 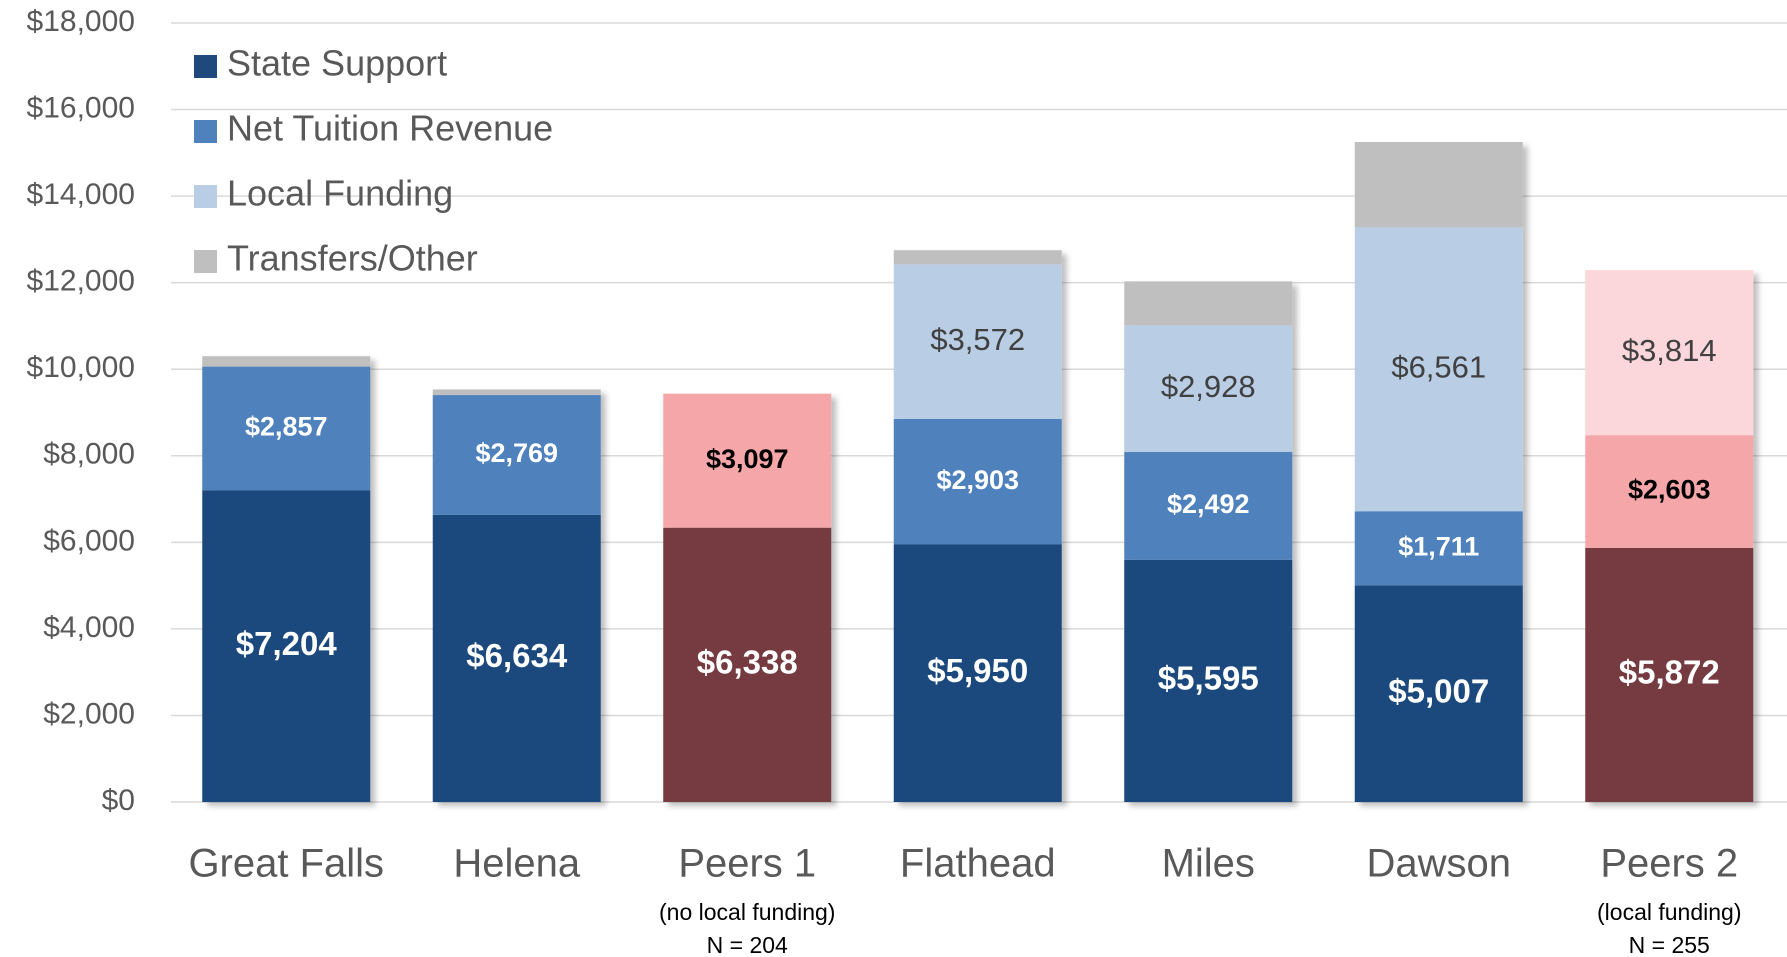 What do you see at coordinates (337, 63) in the screenshot?
I see `legend-label: State Support` at bounding box center [337, 63].